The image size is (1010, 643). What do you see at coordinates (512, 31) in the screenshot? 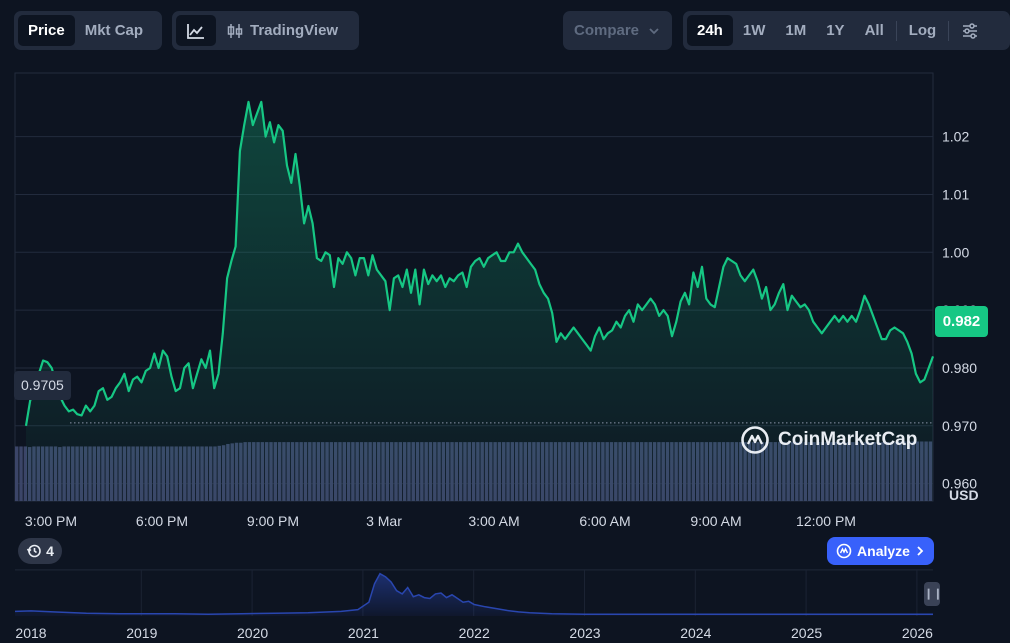
I see `chart-toolbar: Price Mkt Cap TradingView Compare 24h 1W` at bounding box center [512, 31].